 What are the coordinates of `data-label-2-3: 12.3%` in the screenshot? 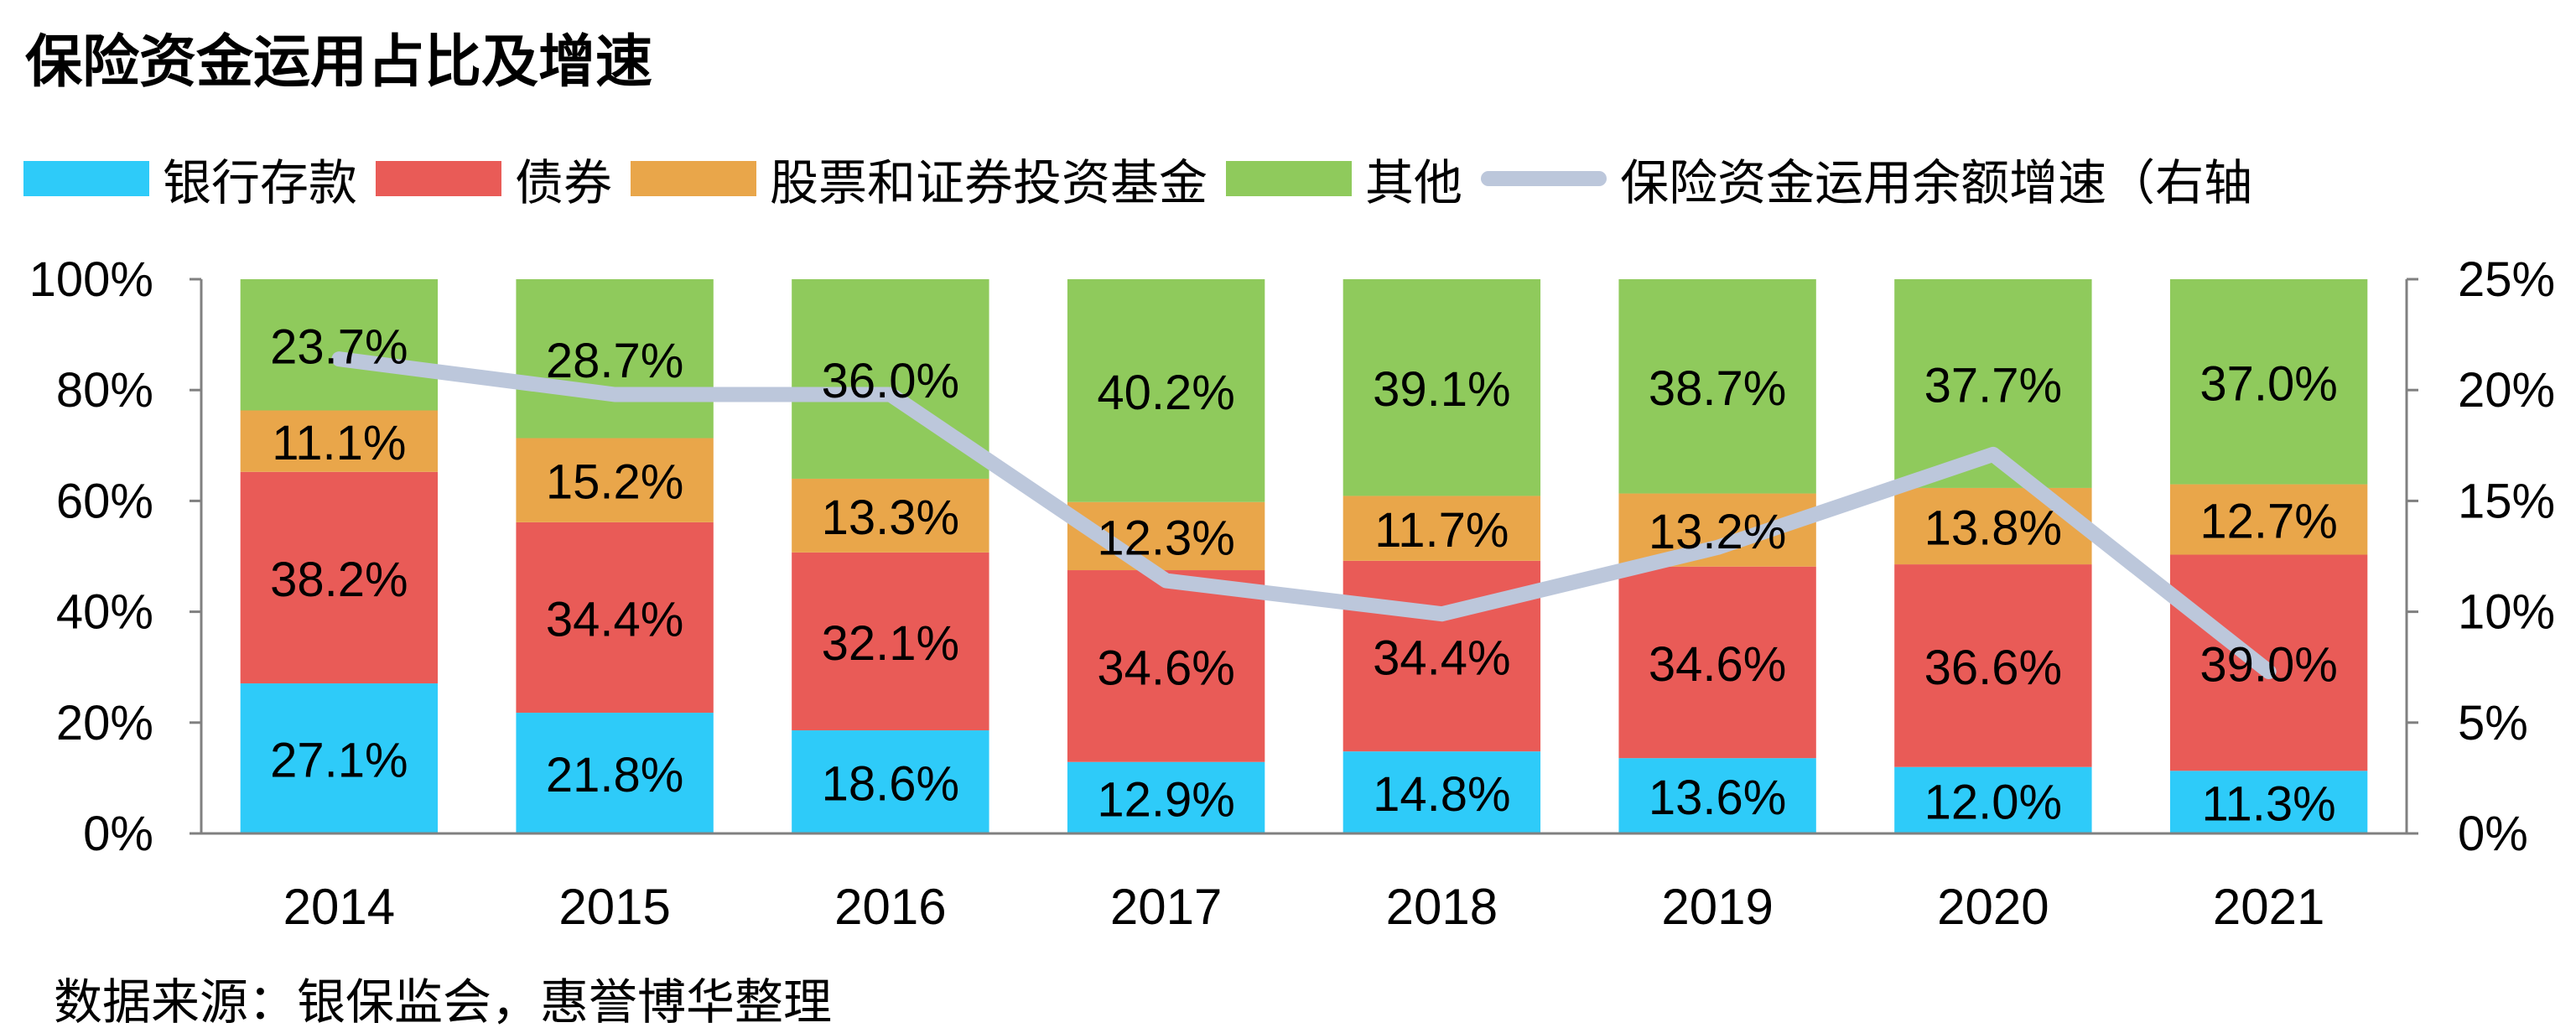 It's located at (1165, 538).